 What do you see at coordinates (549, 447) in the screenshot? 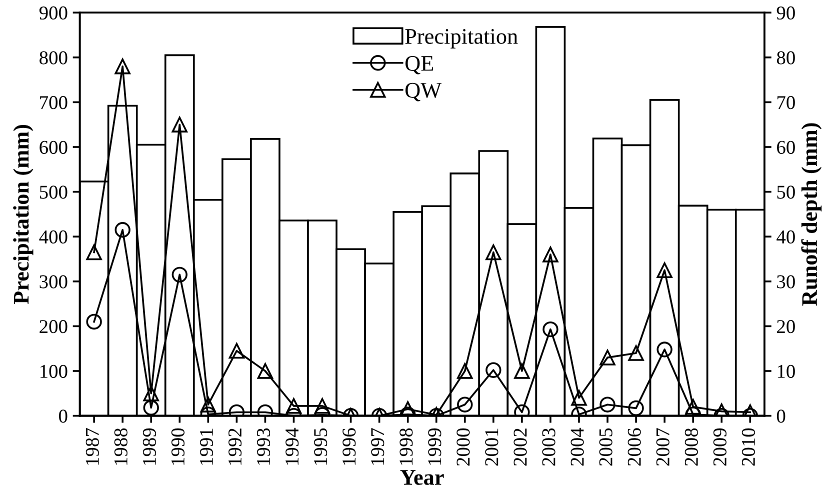
I see `x-tick-label: 2003` at bounding box center [549, 447].